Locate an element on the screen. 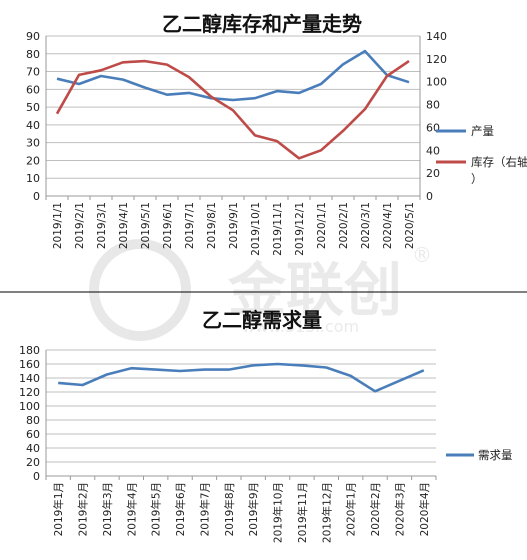 The width and height of the screenshot is (527, 560). chart1-y-right-tick: 100 is located at coordinates (436, 82).